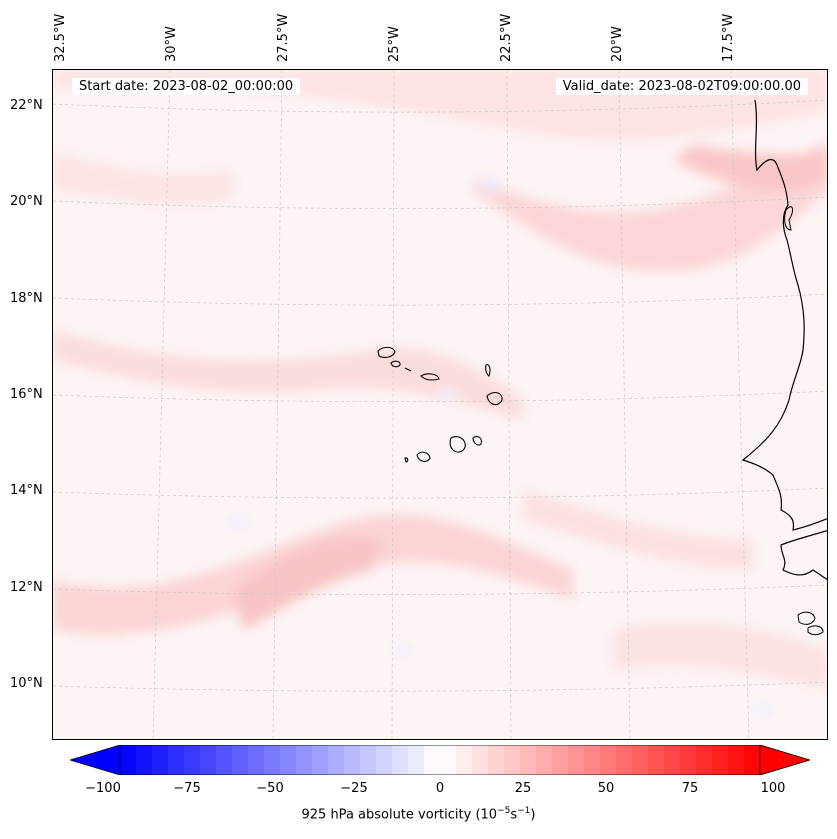 The width and height of the screenshot is (837, 839). Describe the element at coordinates (533, 815) in the screenshot. I see `colorbar-title-suffix: )` at that location.